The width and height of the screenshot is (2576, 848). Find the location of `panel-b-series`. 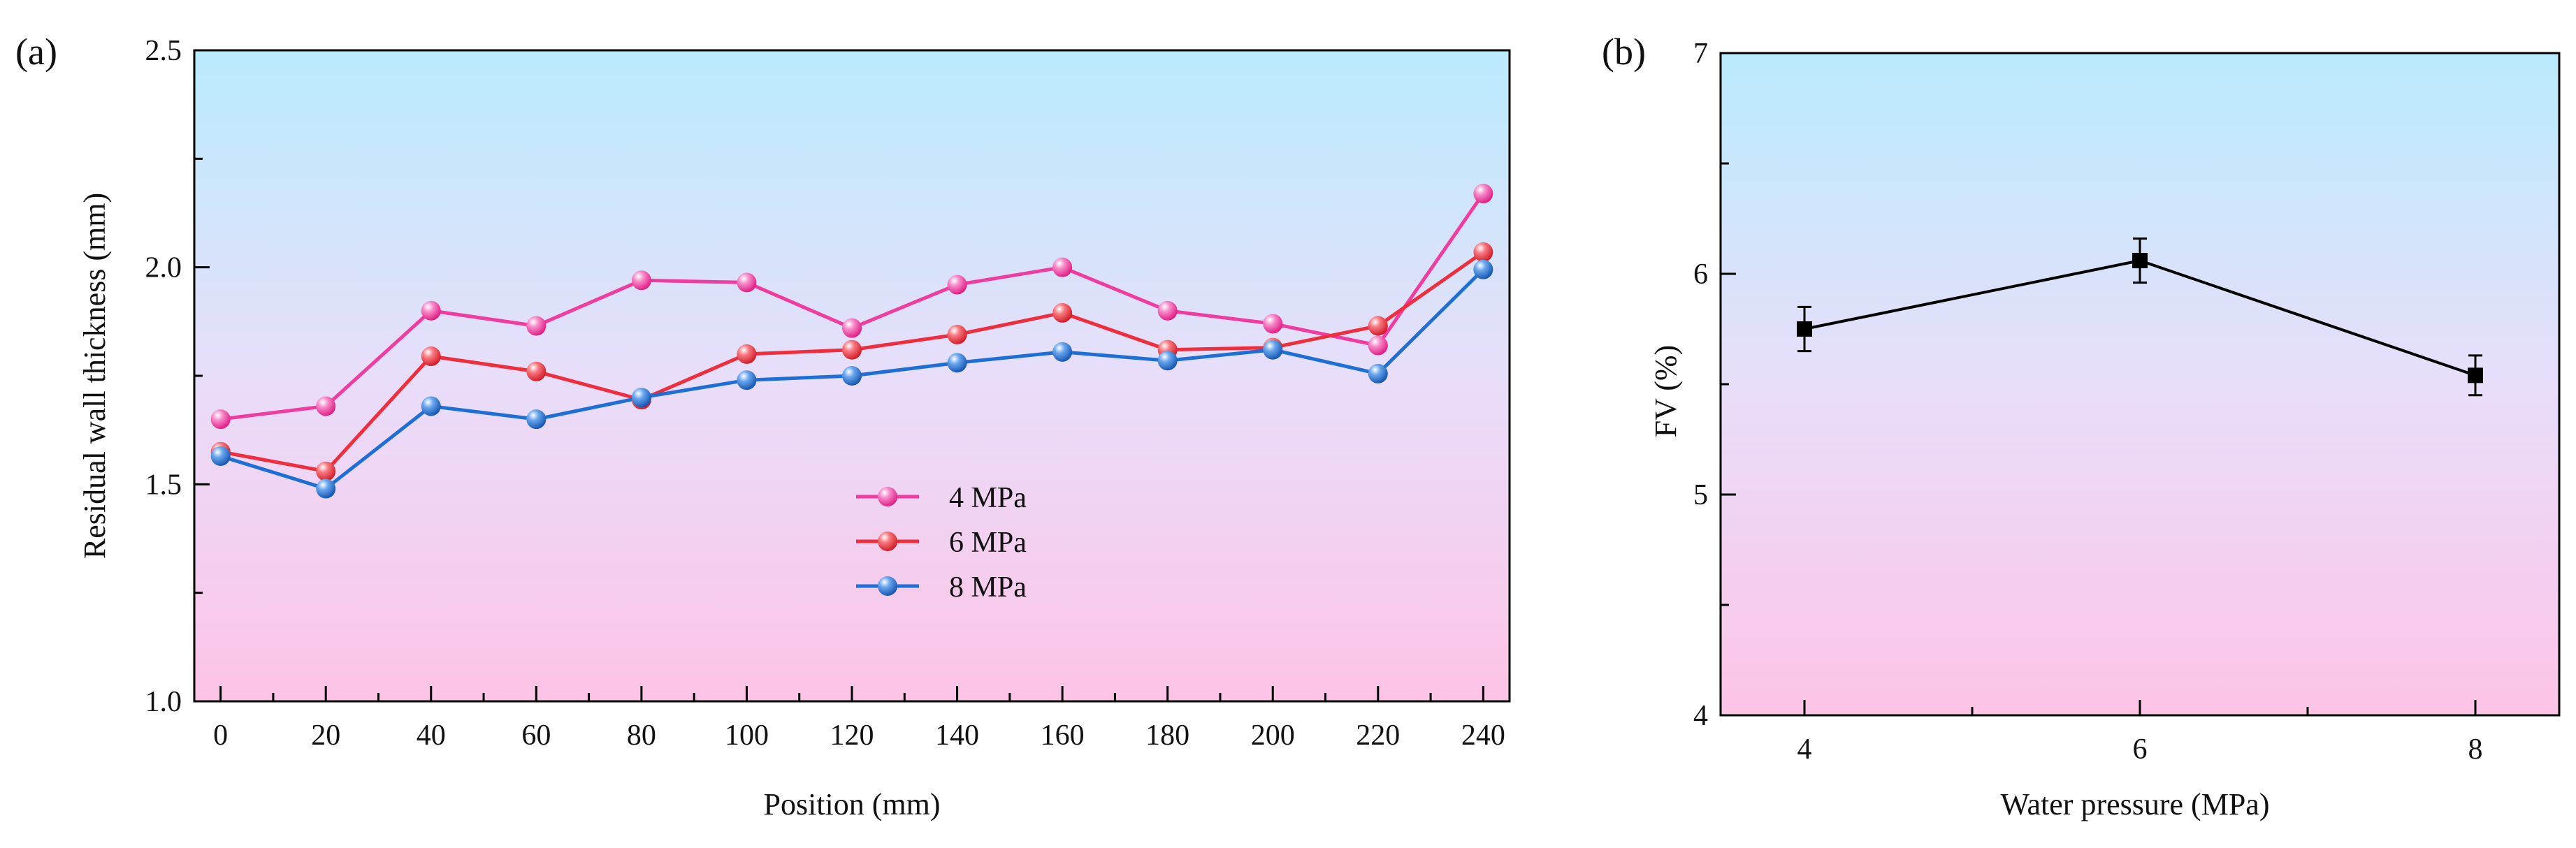

panel-b-series is located at coordinates (2140, 317).